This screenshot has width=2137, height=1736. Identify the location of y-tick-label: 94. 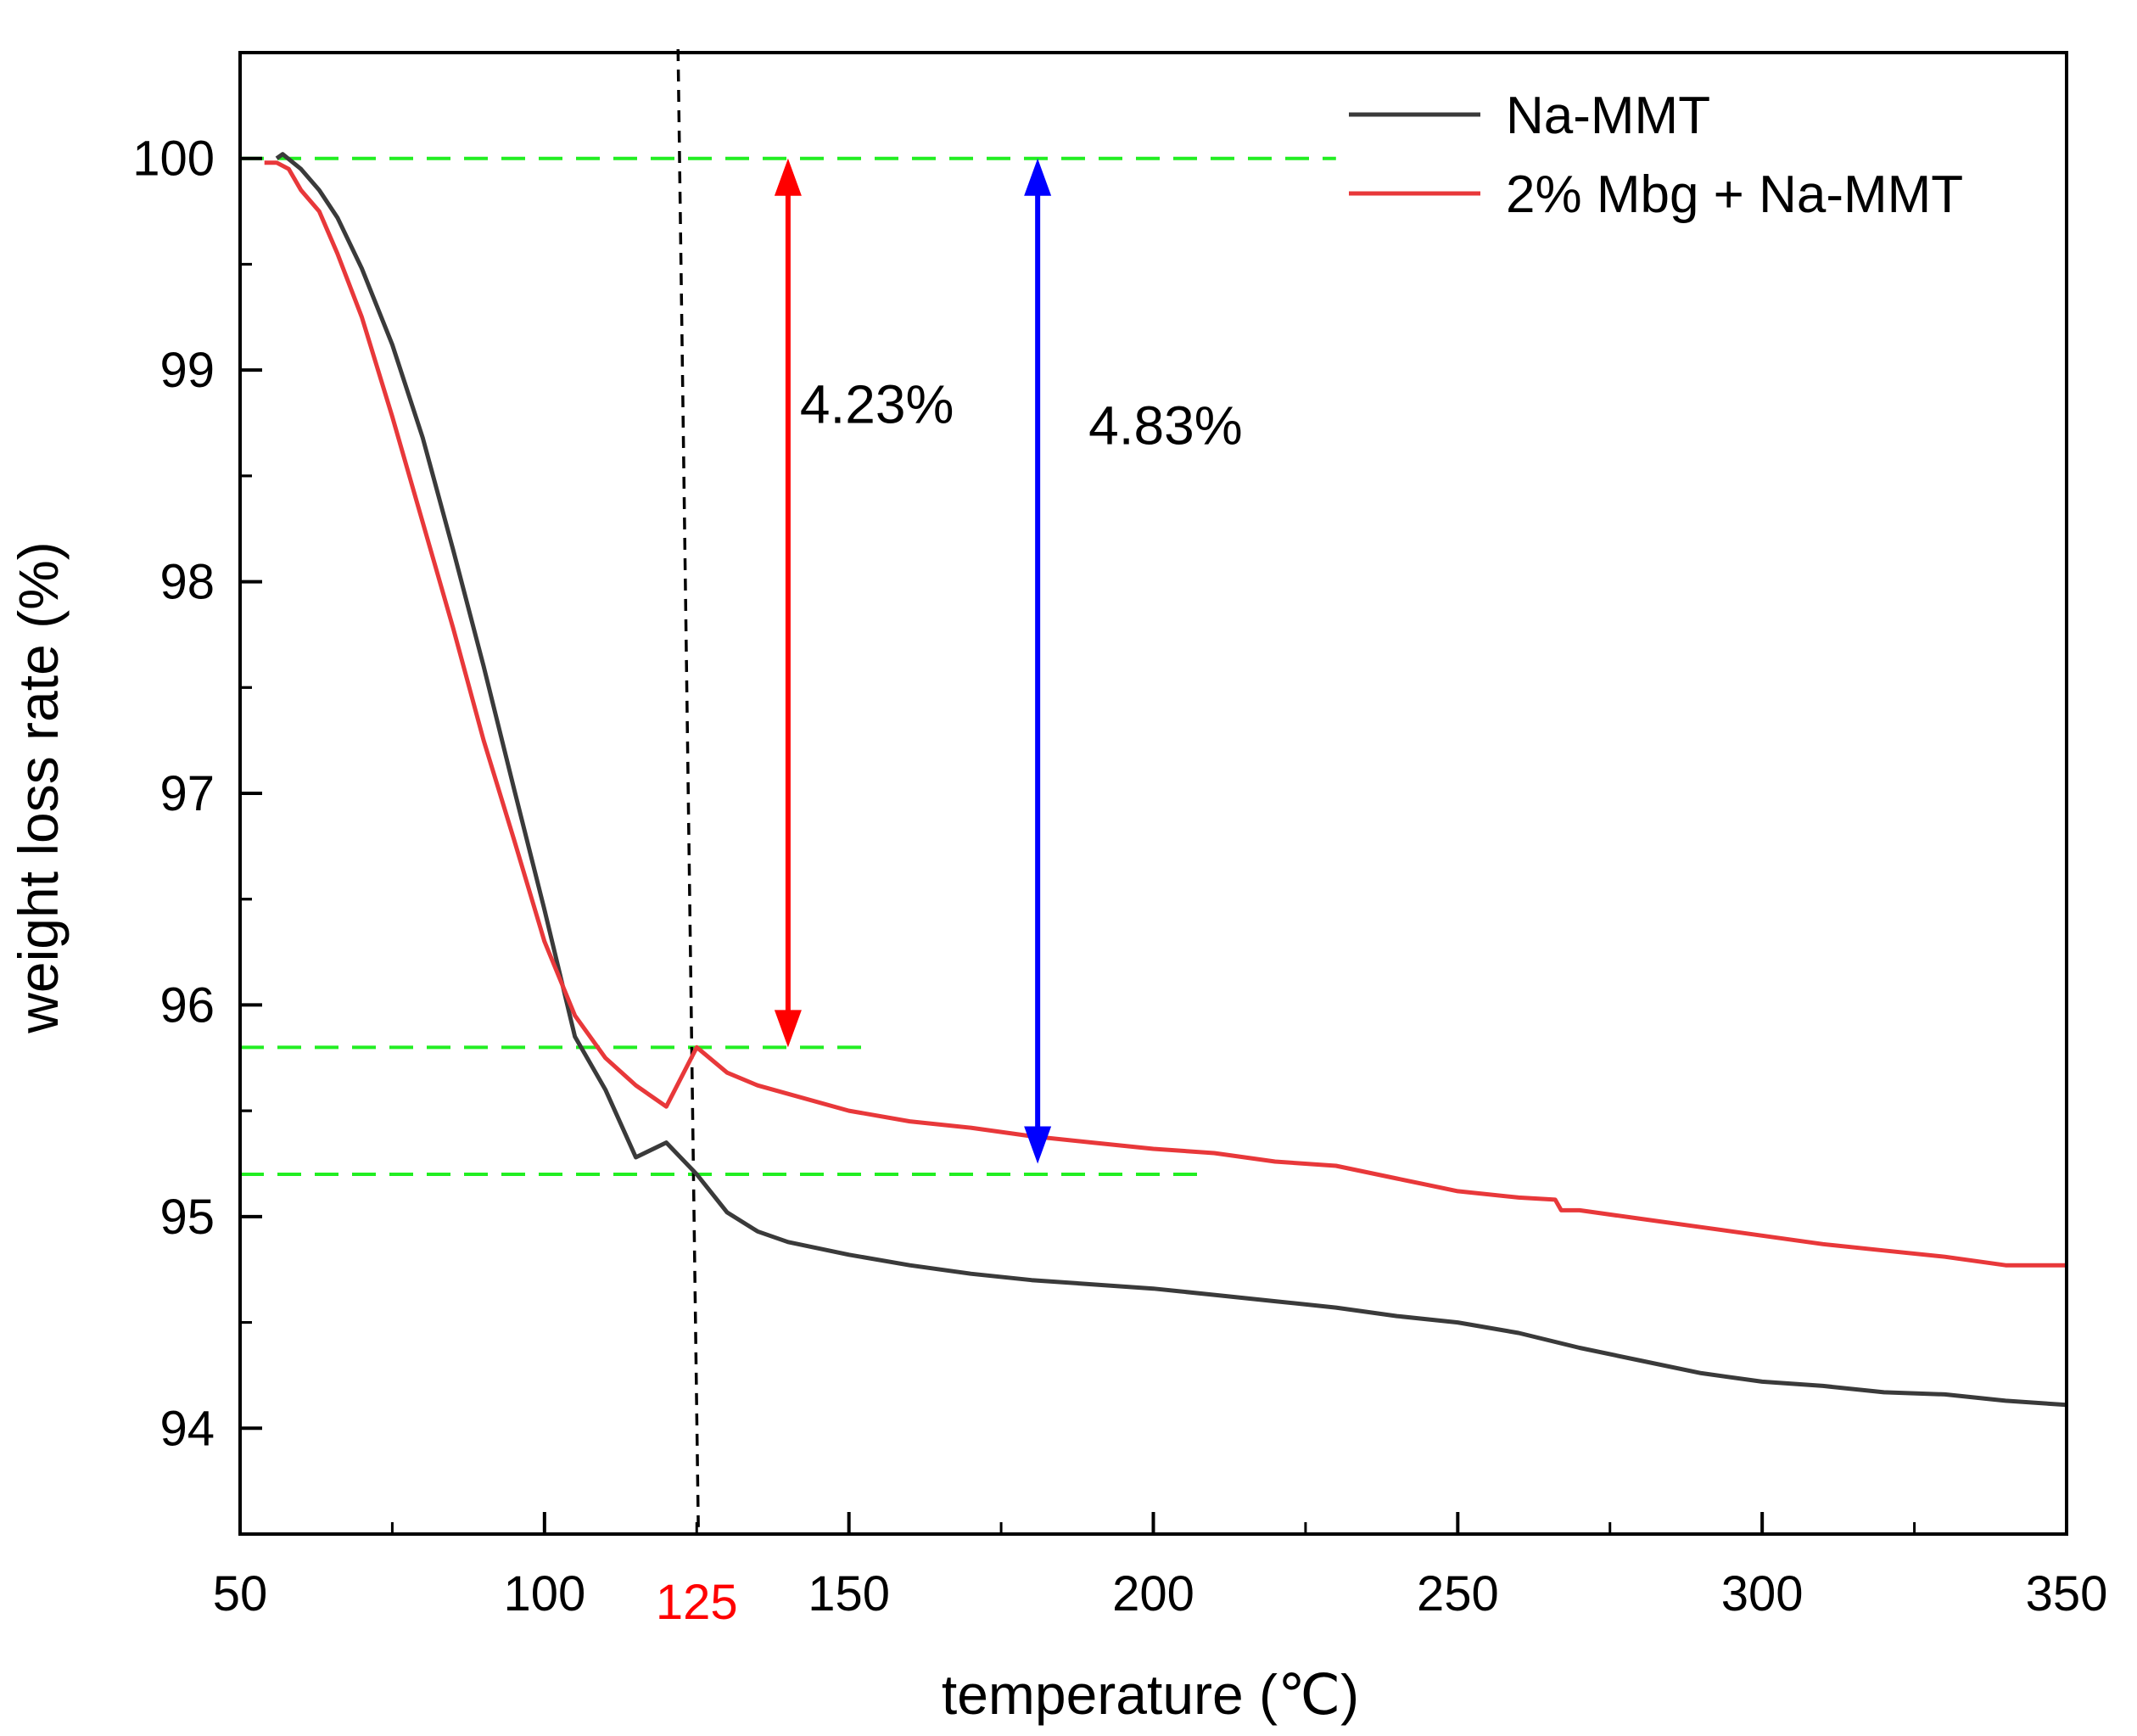
(187, 1428).